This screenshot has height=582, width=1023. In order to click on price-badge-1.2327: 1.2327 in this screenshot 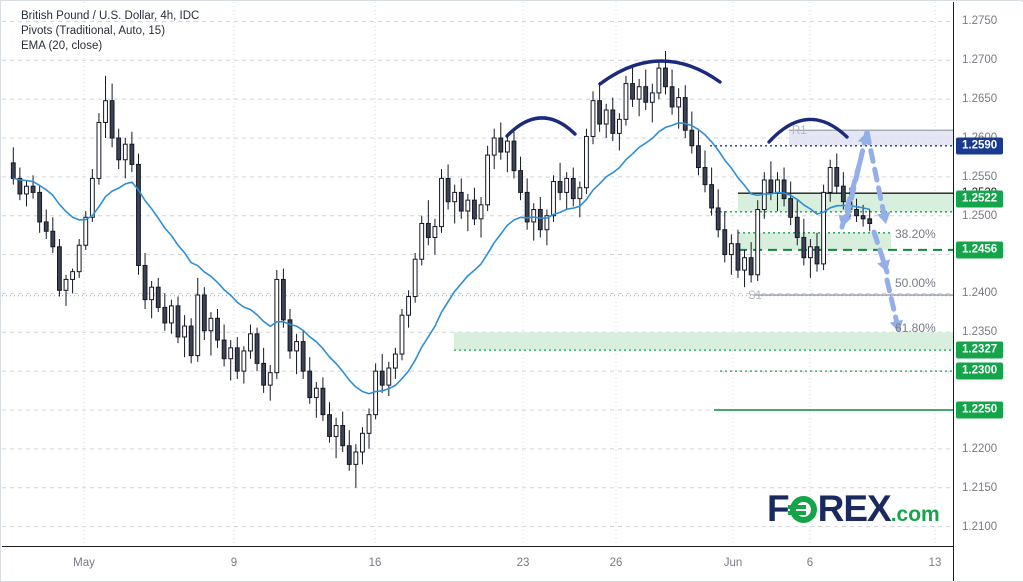, I will do `click(980, 350)`.